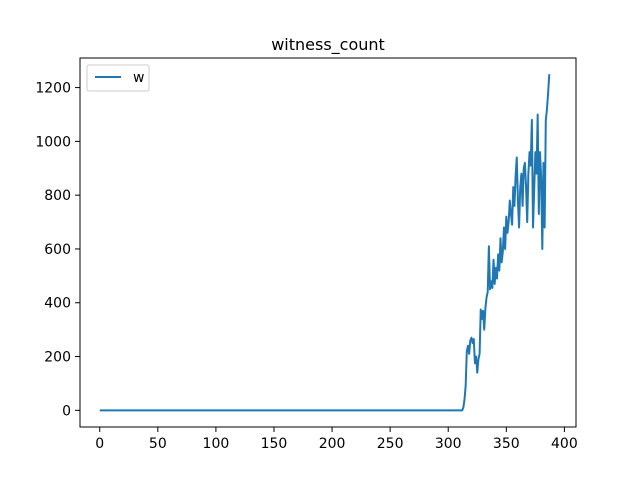 Image resolution: width=640 pixels, height=480 pixels. What do you see at coordinates (138, 78) in the screenshot?
I see `legend-label-w: w` at bounding box center [138, 78].